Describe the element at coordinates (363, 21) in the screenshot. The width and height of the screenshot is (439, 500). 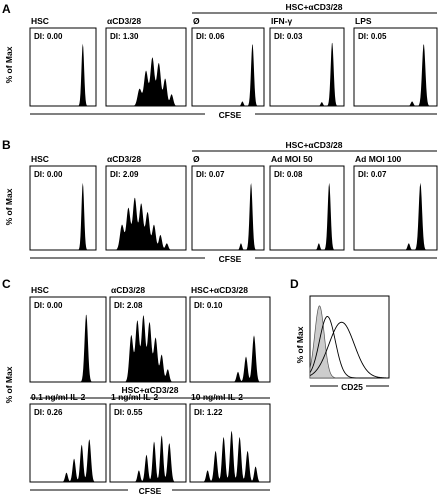
I see `condition-label: LPS` at that location.